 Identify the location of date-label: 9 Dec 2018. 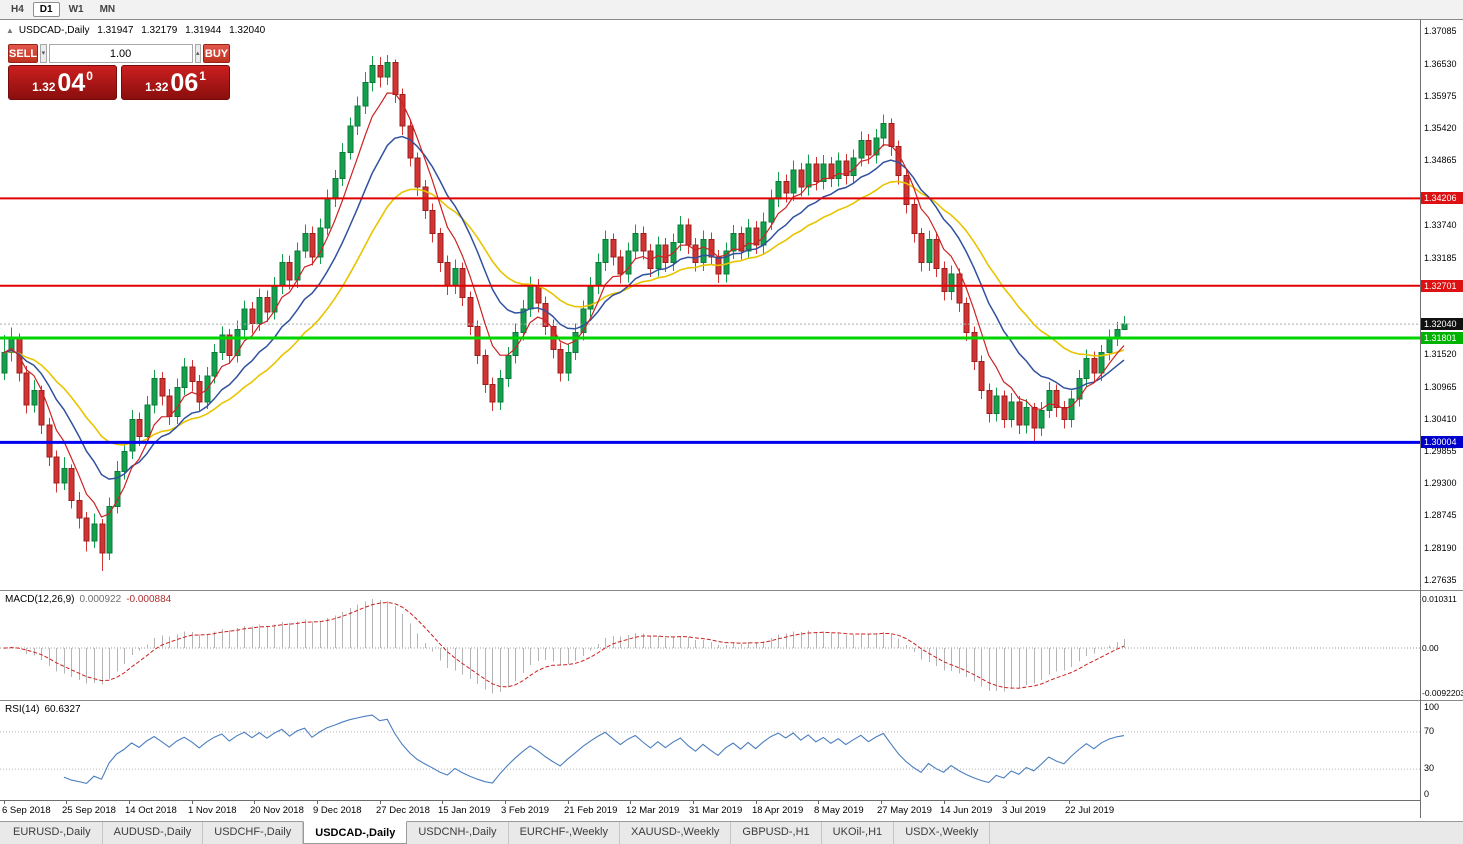
(337, 810).